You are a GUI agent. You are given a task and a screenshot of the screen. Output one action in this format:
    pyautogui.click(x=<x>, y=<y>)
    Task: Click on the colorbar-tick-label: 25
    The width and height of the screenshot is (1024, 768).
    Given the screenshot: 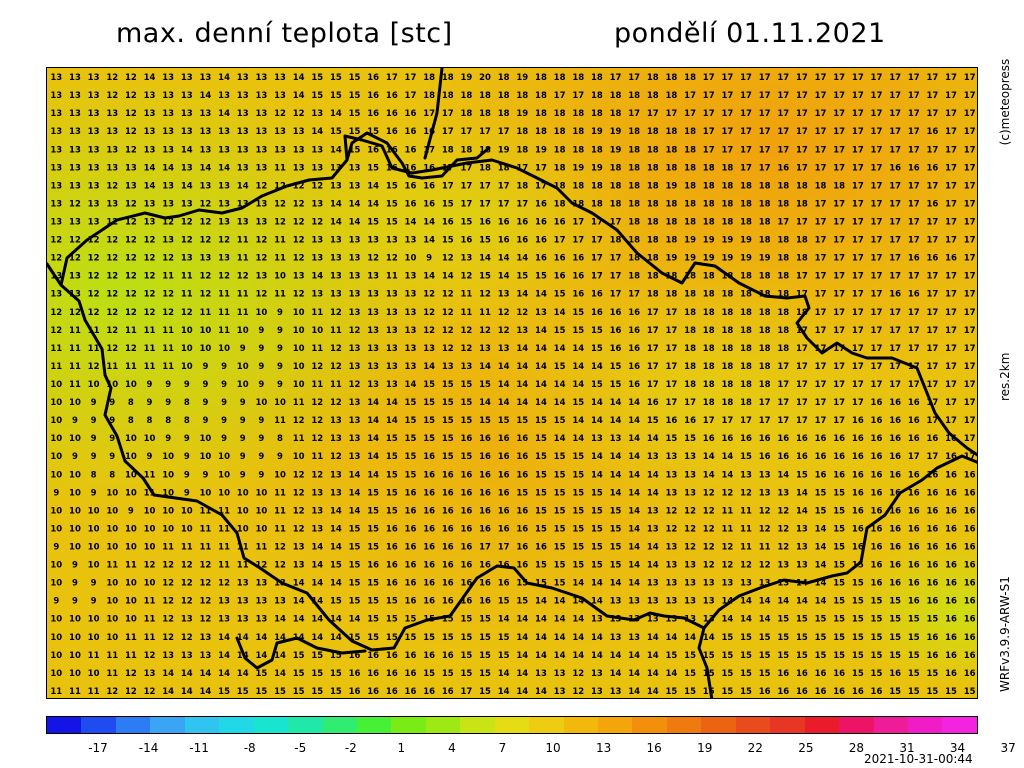 What is the action you would take?
    pyautogui.click(x=806, y=748)
    